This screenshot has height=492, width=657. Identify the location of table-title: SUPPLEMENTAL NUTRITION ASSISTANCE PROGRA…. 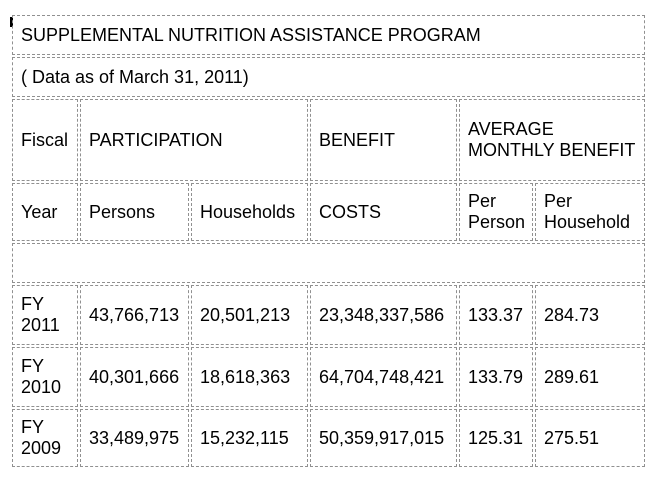
(329, 35).